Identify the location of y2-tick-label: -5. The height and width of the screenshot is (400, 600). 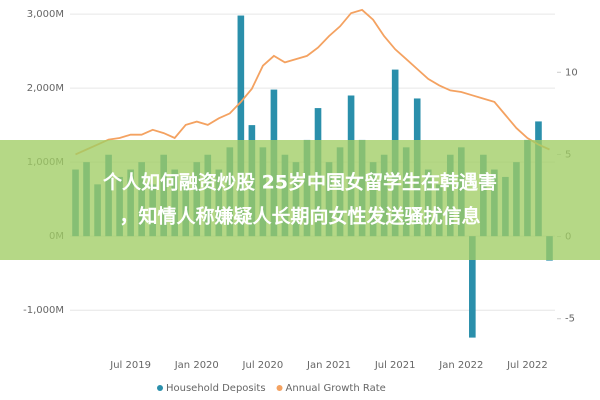
(570, 319).